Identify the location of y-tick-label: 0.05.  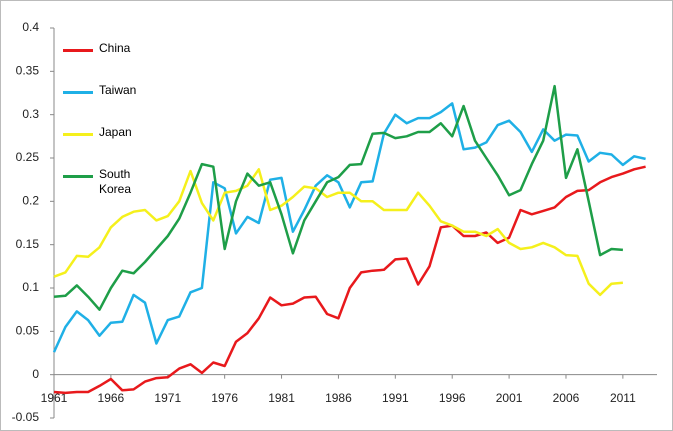
(28, 331).